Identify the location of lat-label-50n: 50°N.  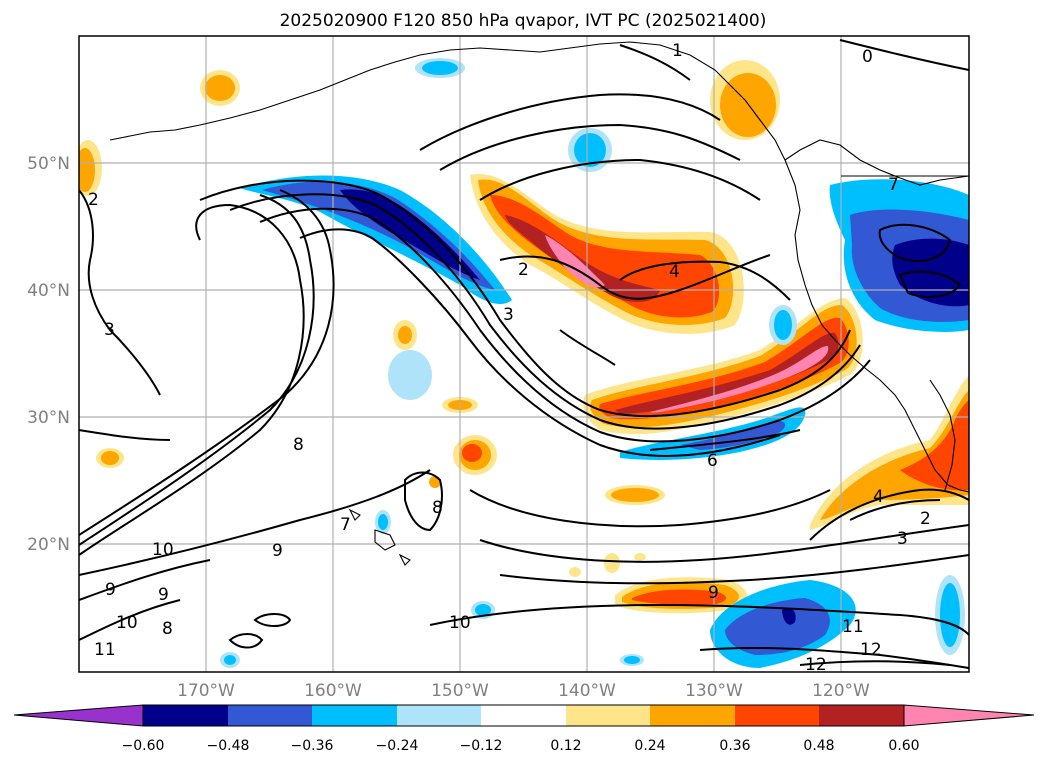
(48, 164).